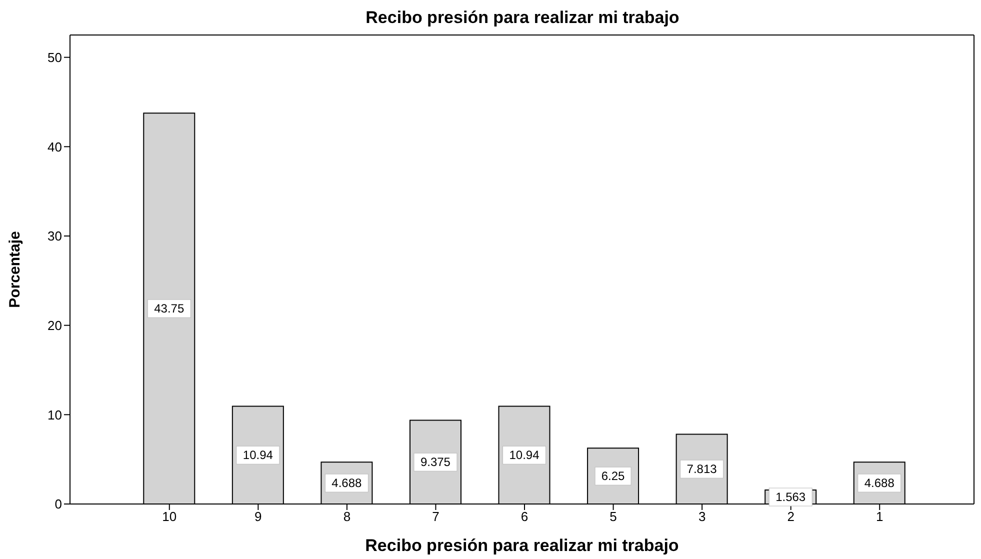 The width and height of the screenshot is (981, 559). What do you see at coordinates (15, 269) in the screenshot?
I see `y-axis-title: Porcentaje` at bounding box center [15, 269].